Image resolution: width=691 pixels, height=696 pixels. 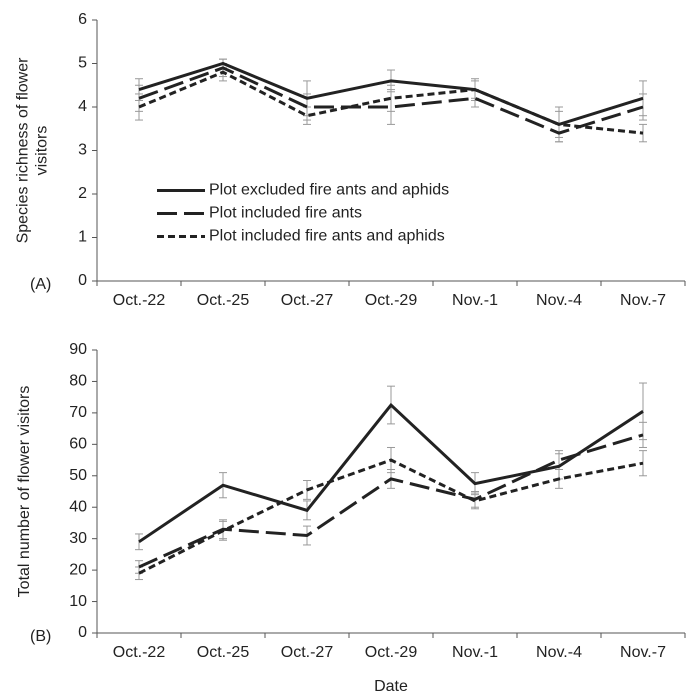 What do you see at coordinates (78, 349) in the screenshot?
I see `y-tick-label: 90` at bounding box center [78, 349].